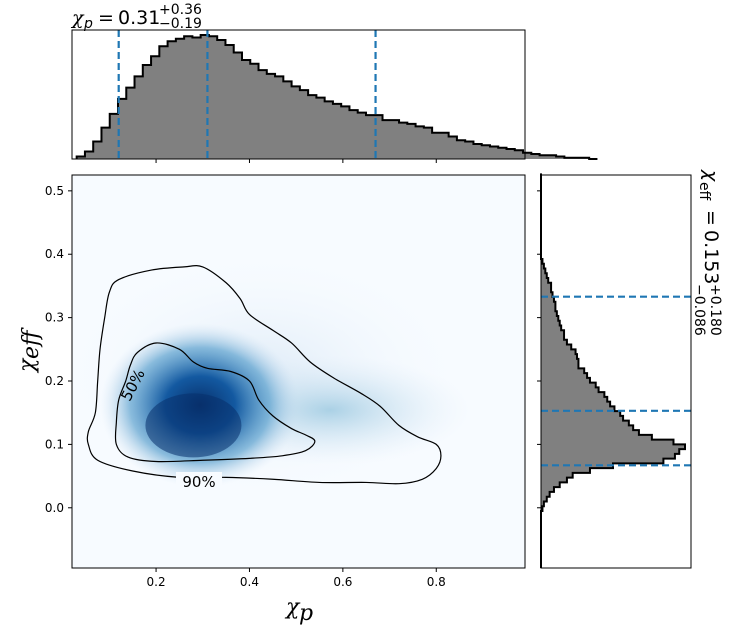 This screenshot has height=634, width=740. I want to click on top-summary-title: χ p = 0.31 +0.36 −0.19, so click(136, 17).